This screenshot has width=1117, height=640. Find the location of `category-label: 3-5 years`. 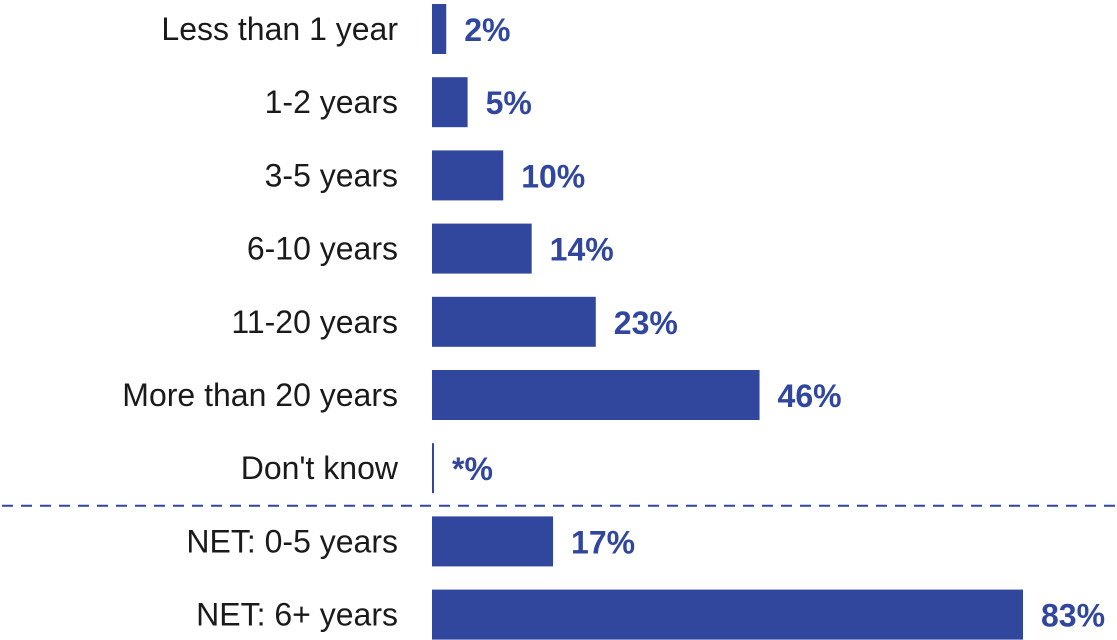

category-label: 3-5 years is located at coordinates (331, 175).